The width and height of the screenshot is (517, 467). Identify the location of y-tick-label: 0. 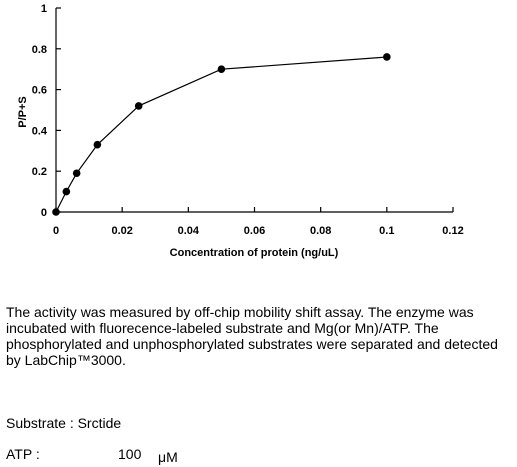
(44, 213).